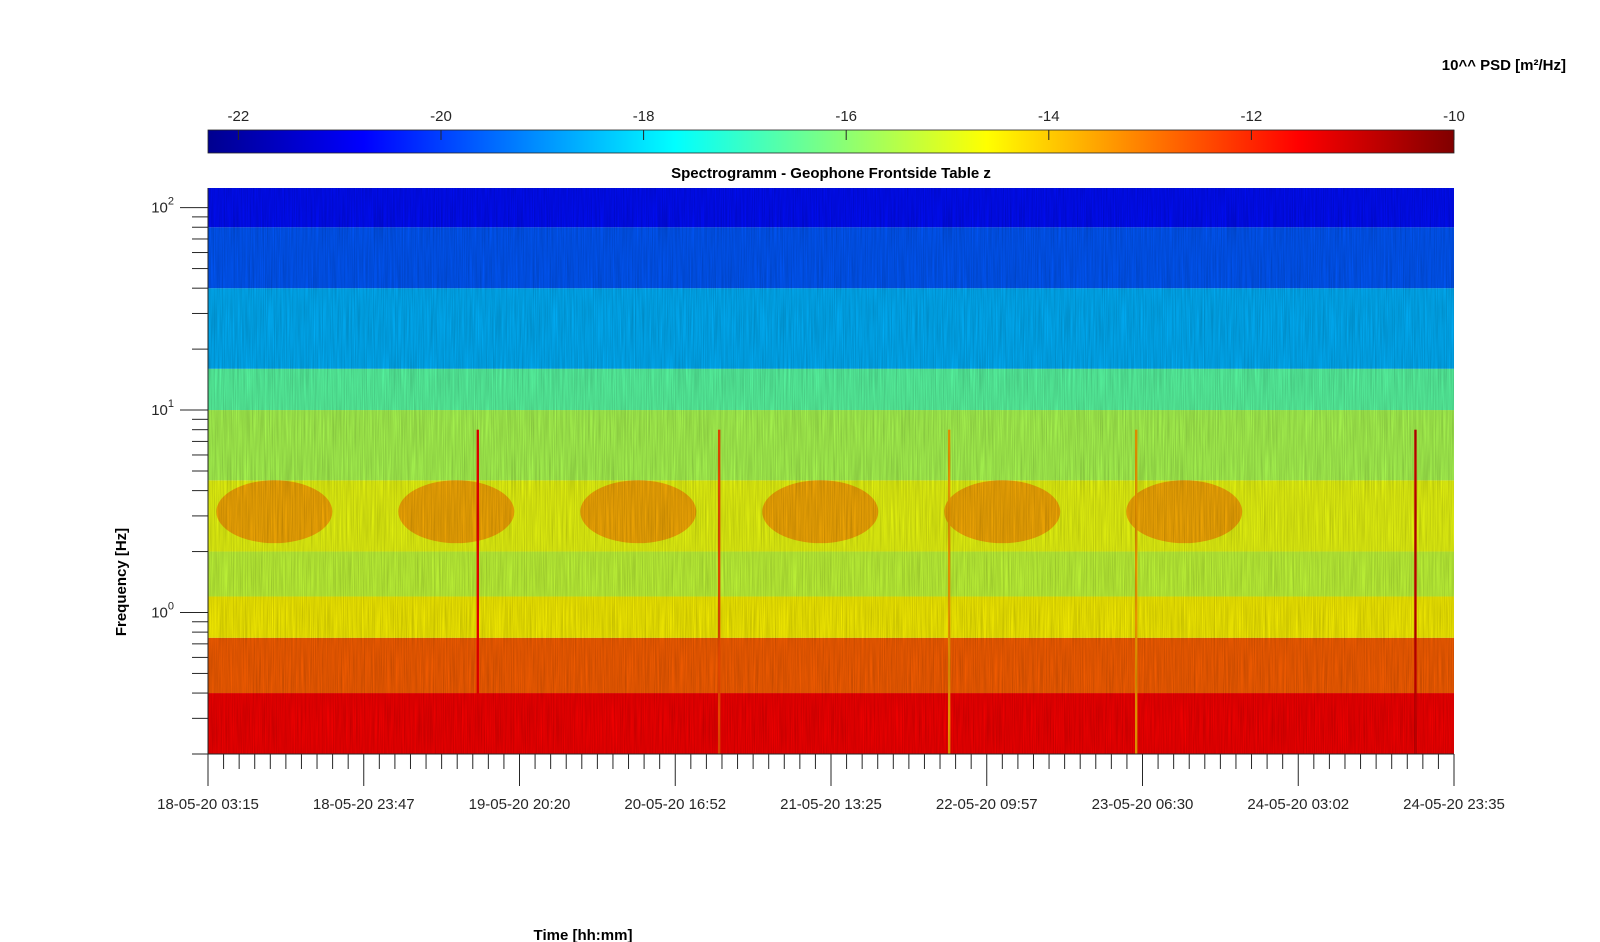 This screenshot has height=942, width=1600. I want to click on colorbar-ticks: -22 -20 -18 -16 -14 -12 -10, so click(846, 124).